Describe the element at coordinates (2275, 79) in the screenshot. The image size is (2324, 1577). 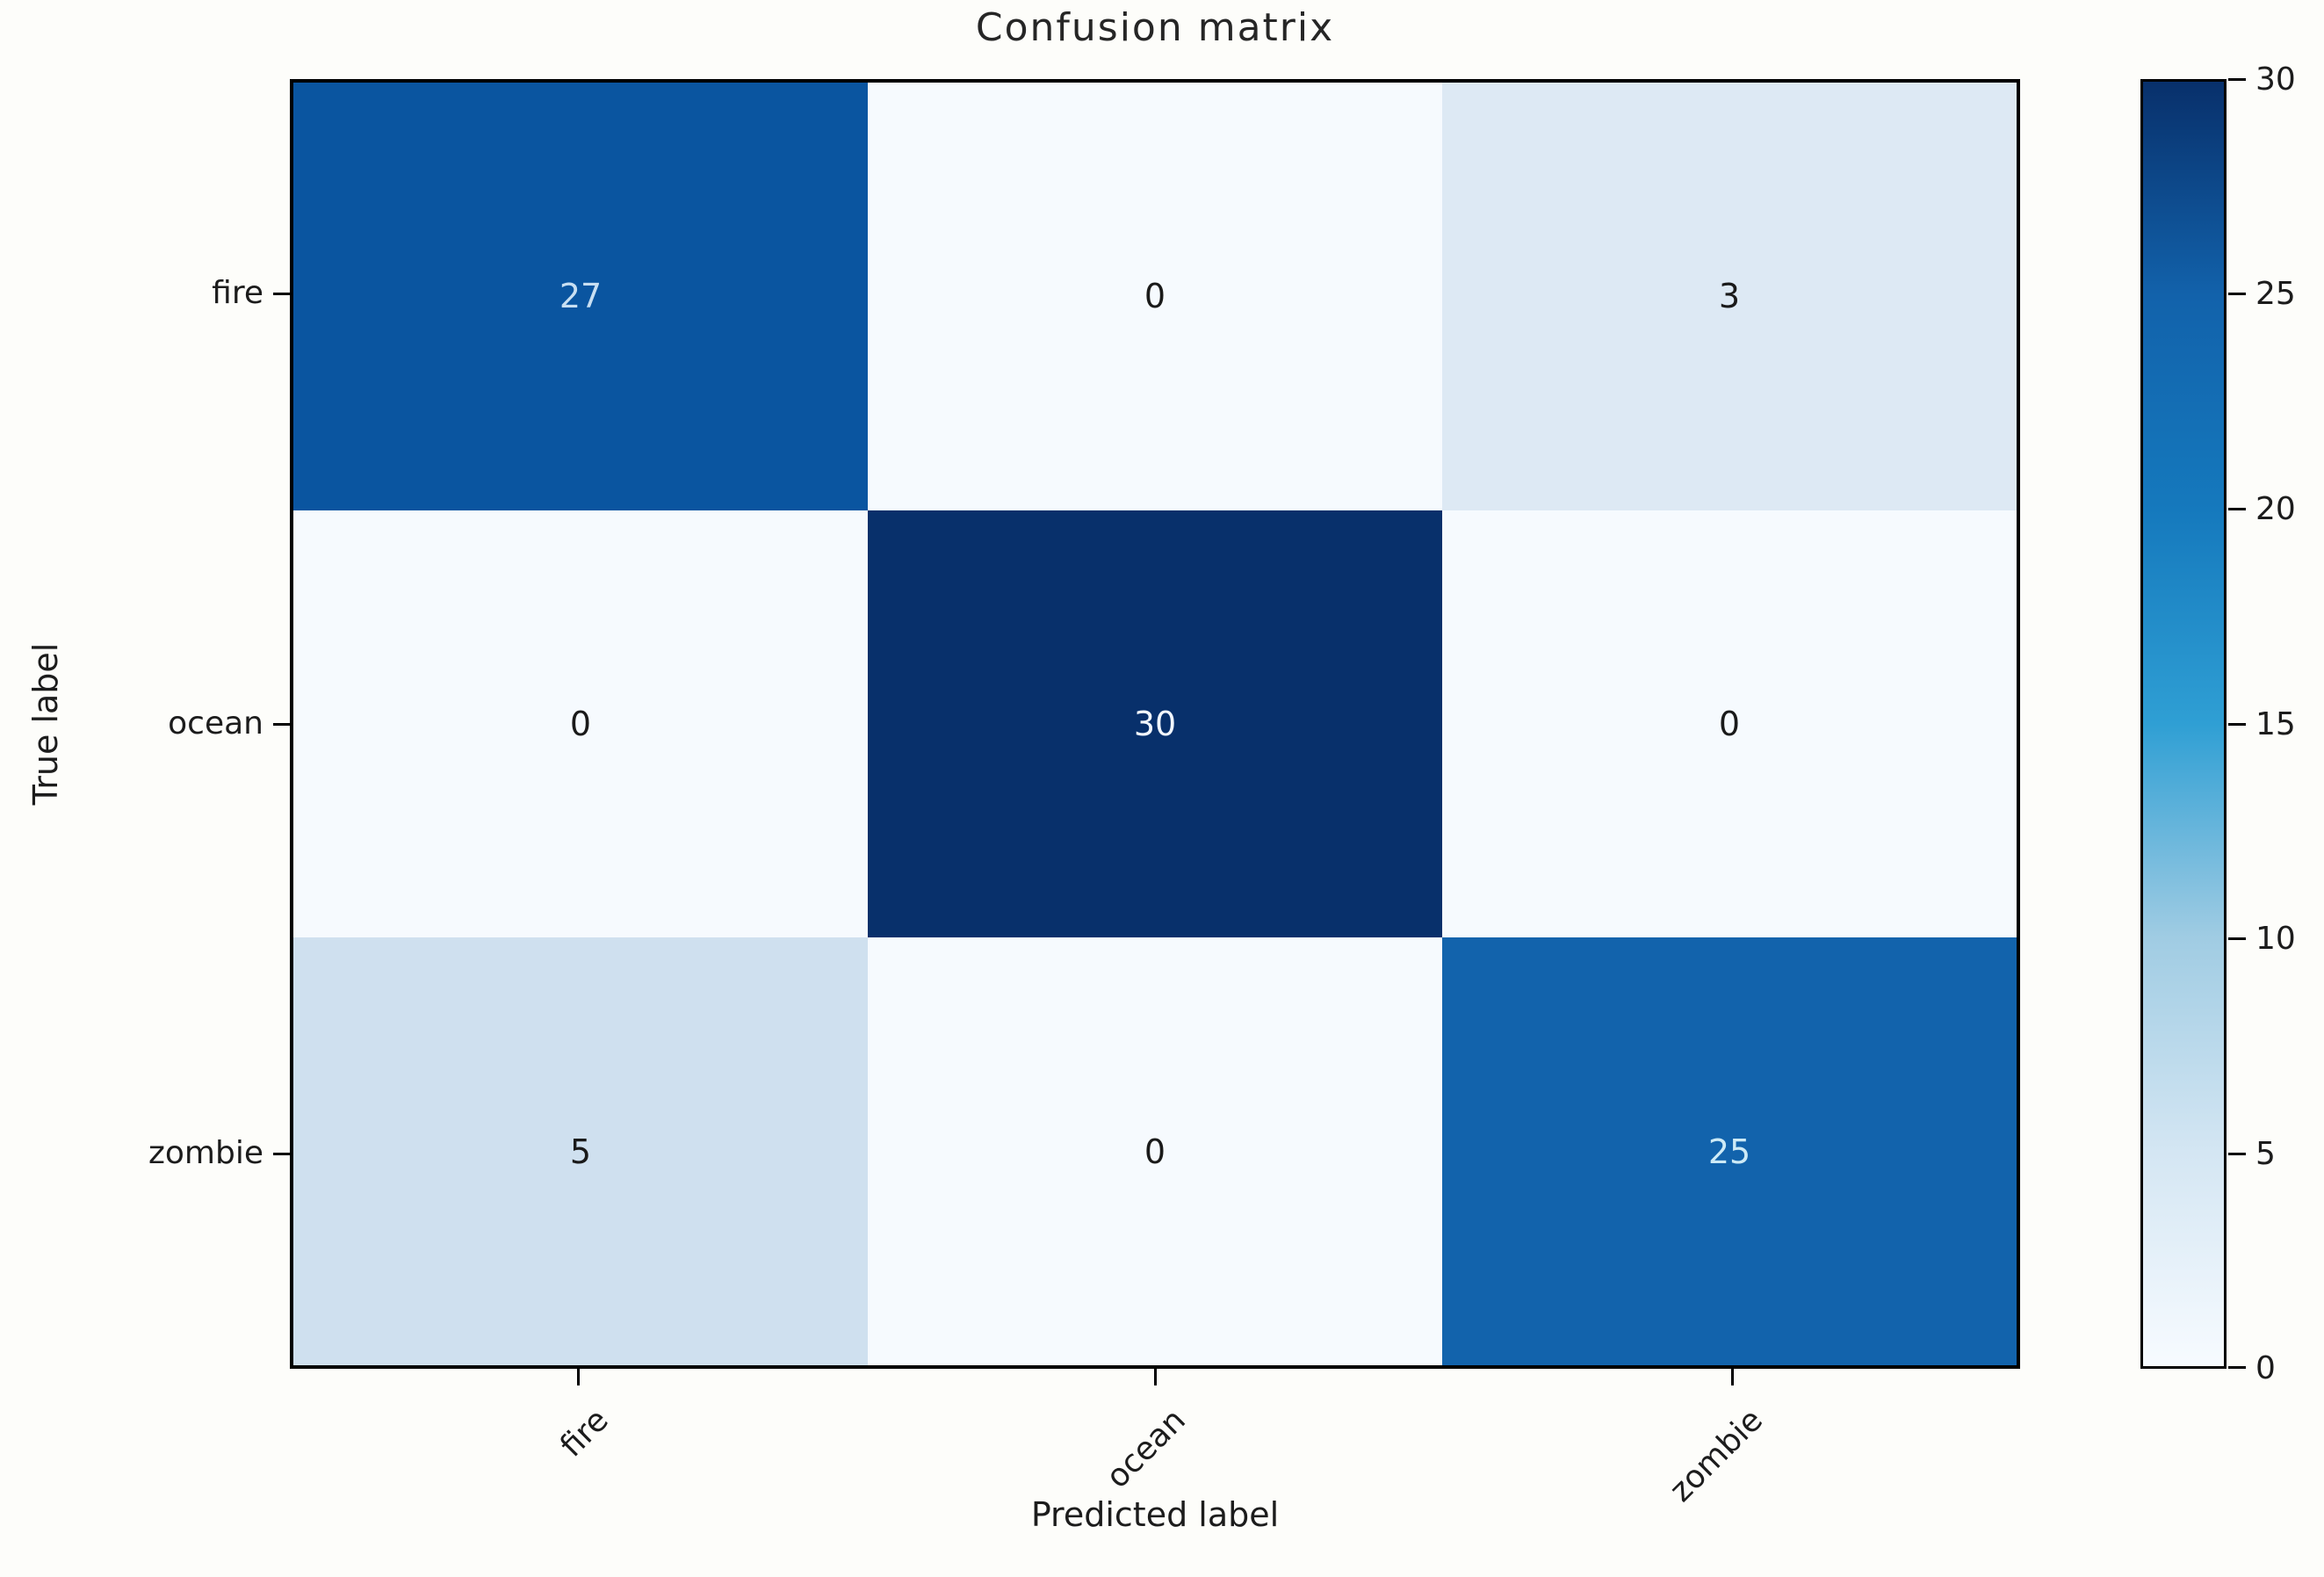
I see `colorbar-tick-label: 30` at that location.